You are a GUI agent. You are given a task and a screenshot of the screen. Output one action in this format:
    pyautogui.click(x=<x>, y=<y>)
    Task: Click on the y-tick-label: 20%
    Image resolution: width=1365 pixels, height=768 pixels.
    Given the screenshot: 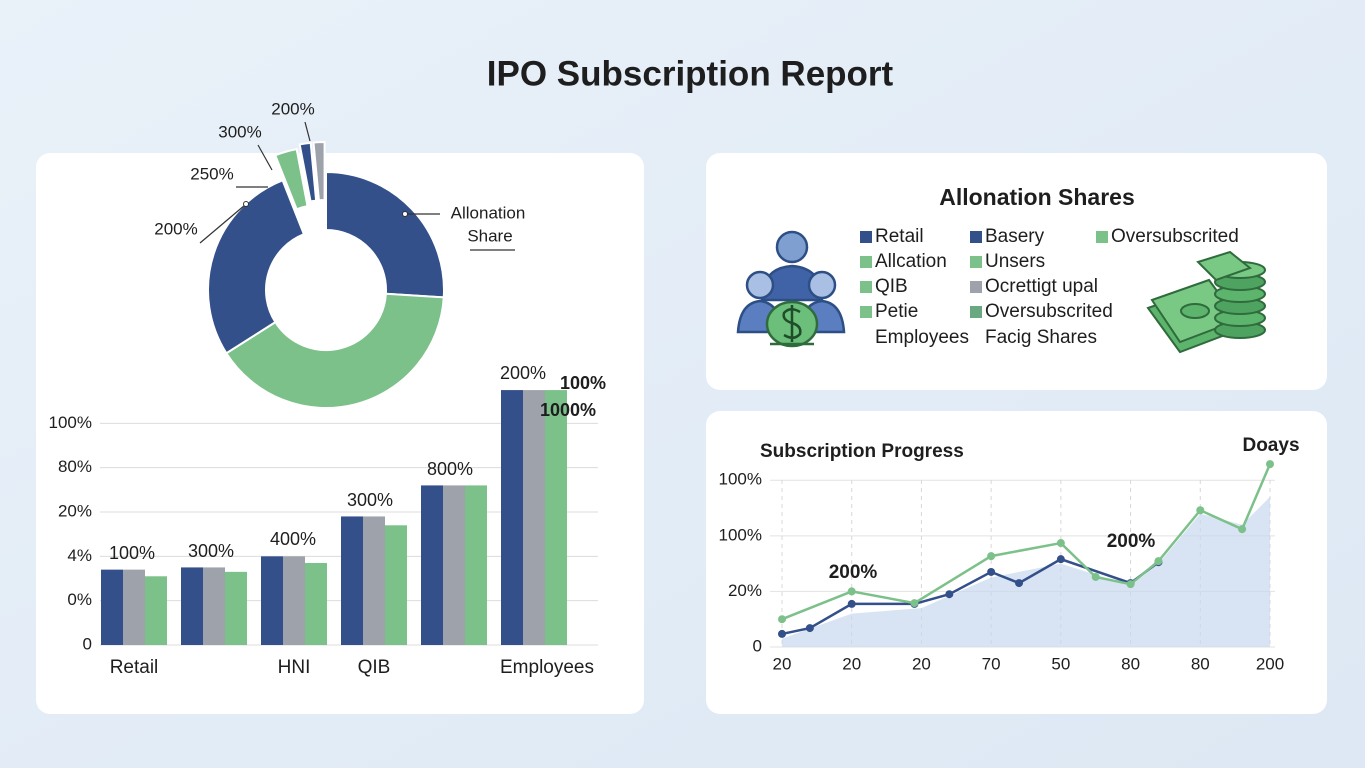 What is the action you would take?
    pyautogui.click(x=75, y=510)
    